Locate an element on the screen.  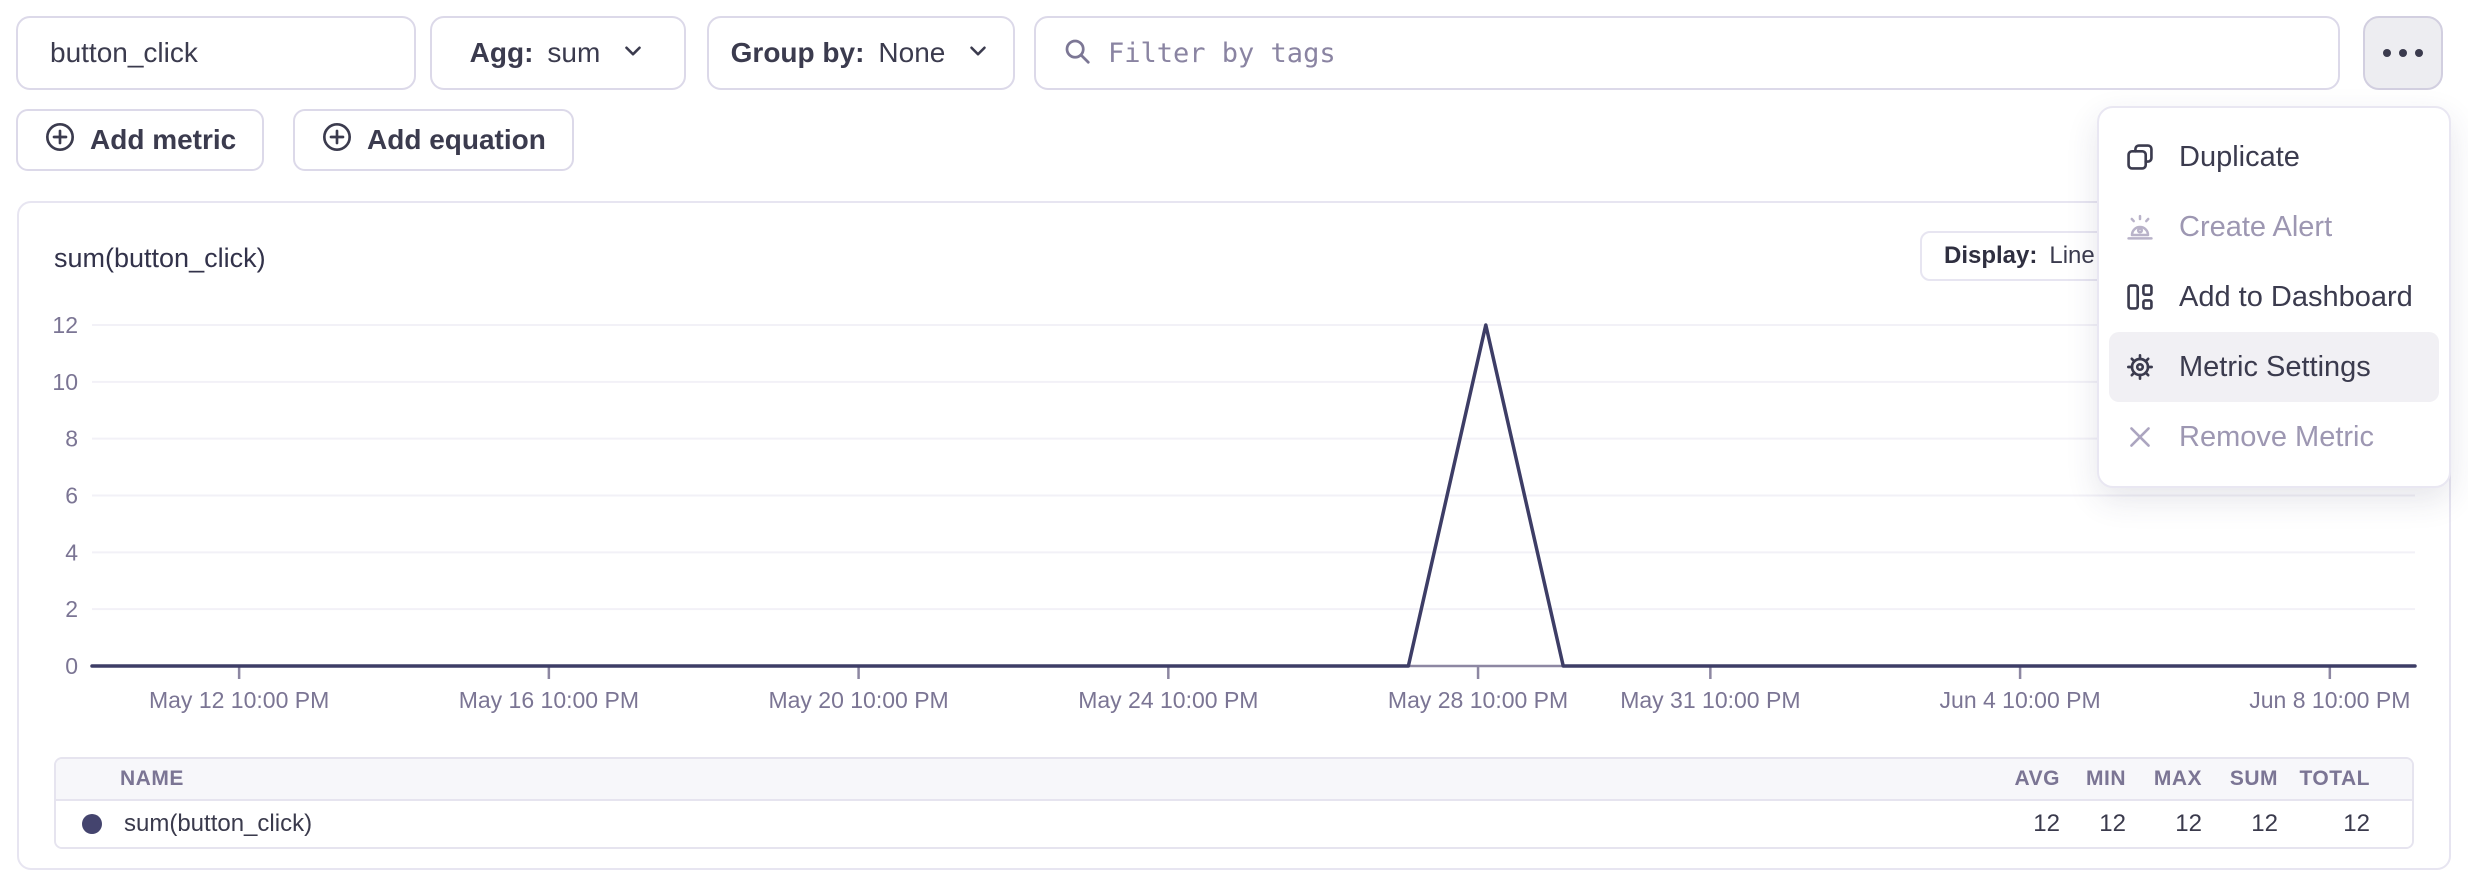
menu-item-label: Add to Dashboard is located at coordinates (2296, 296).